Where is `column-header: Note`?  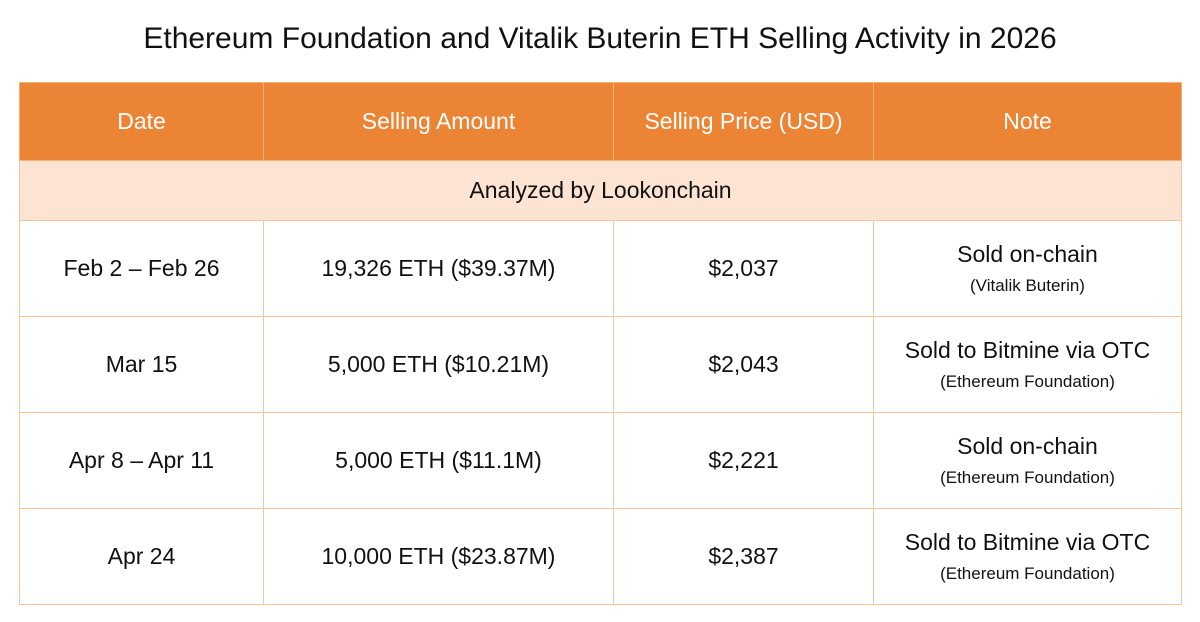
column-header: Note is located at coordinates (1027, 121).